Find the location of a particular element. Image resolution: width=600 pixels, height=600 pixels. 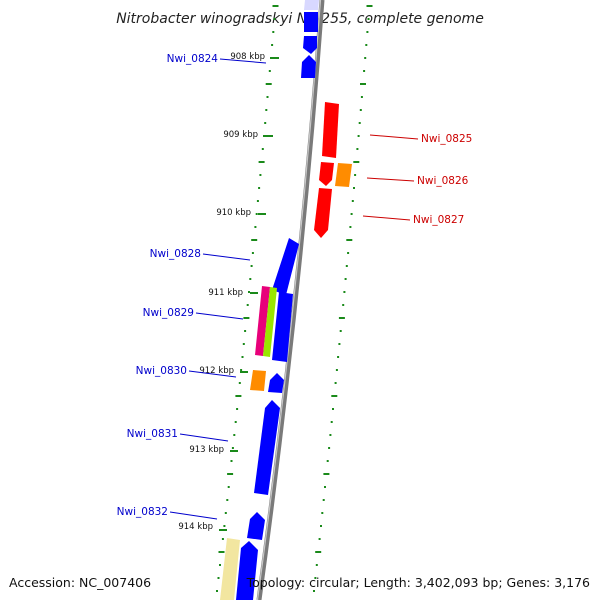

gene-label-nwi-0832: Nwi_0832 is located at coordinates (142, 512).